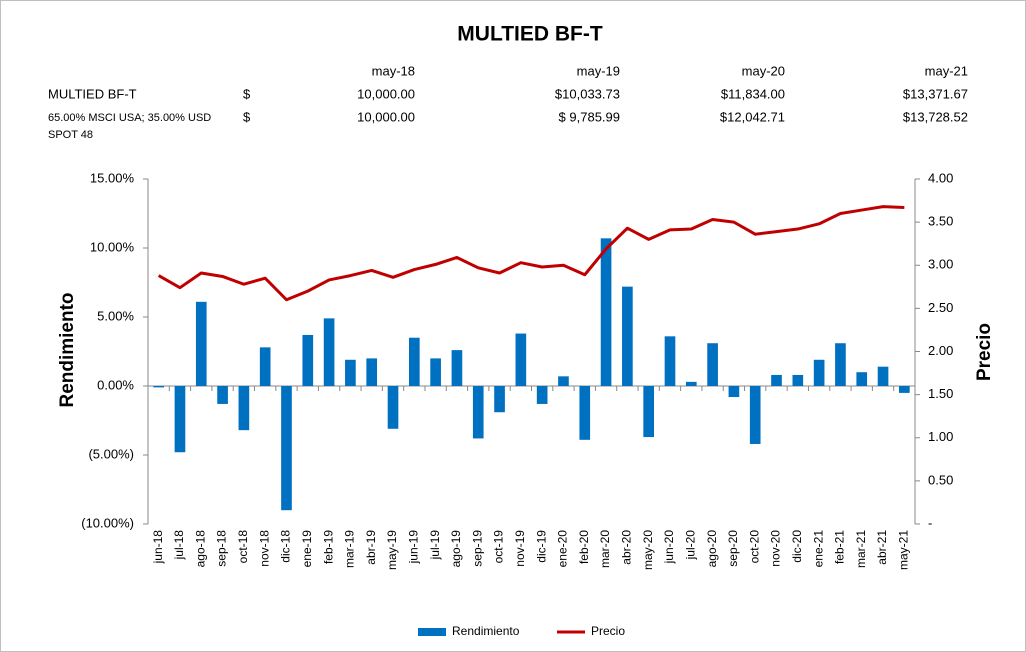 Image resolution: width=1026 pixels, height=652 pixels. I want to click on x-tick-label: jul-20, so click(690, 545).